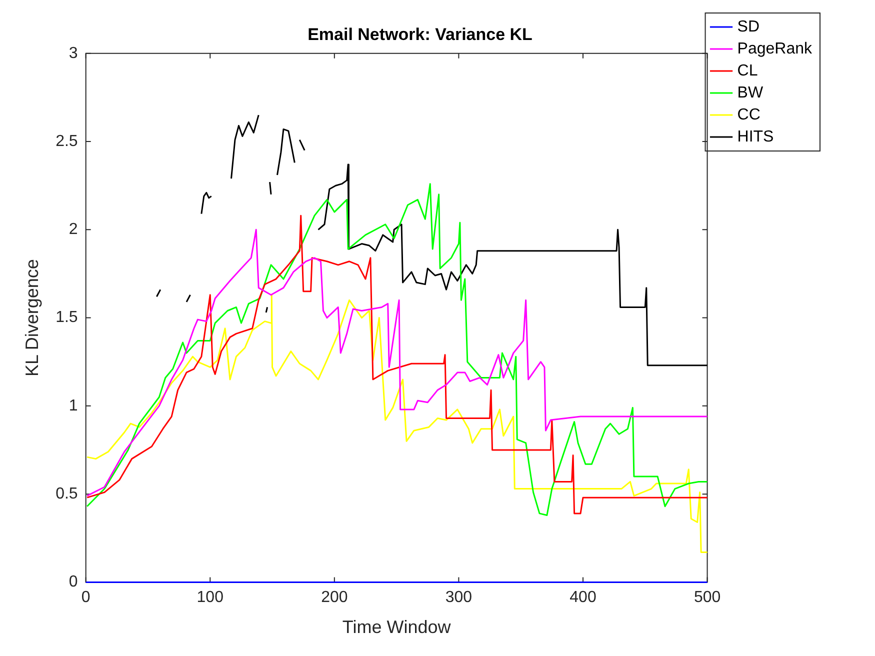 This screenshot has height=656, width=875. What do you see at coordinates (458, 597) in the screenshot?
I see `x-tick-label: 300` at bounding box center [458, 597].